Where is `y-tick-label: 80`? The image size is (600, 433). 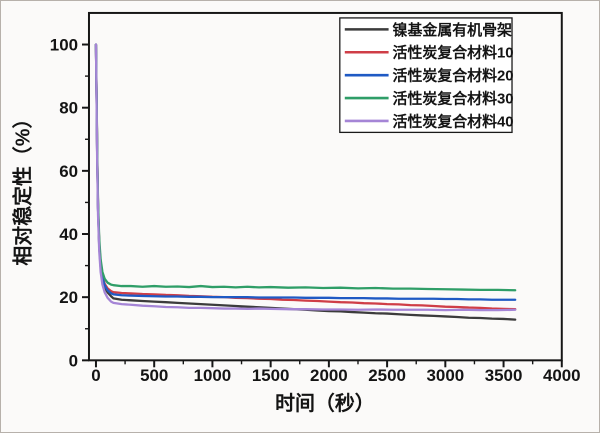 y-tick-label: 80 is located at coordinates (68, 108).